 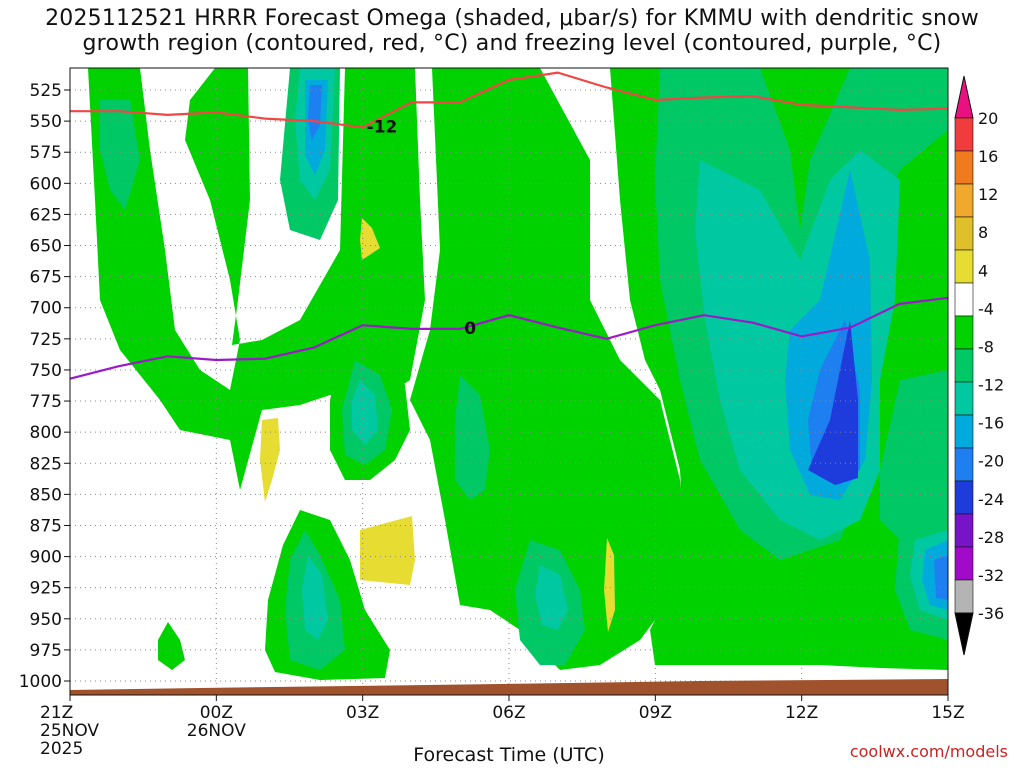 What do you see at coordinates (171, 646) in the screenshot?
I see `omega-region-green-small` at bounding box center [171, 646].